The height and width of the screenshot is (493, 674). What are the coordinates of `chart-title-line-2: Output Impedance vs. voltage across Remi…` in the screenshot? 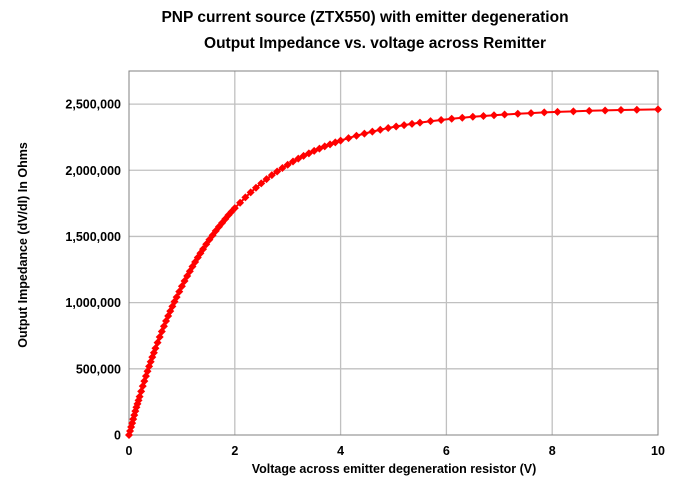 It's located at (375, 43).